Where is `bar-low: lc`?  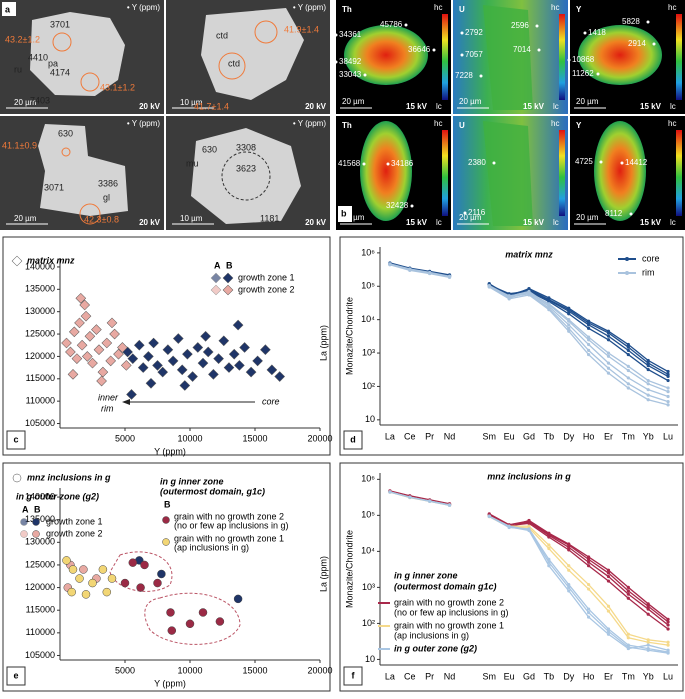
bar-low: lc is located at coordinates (439, 106).